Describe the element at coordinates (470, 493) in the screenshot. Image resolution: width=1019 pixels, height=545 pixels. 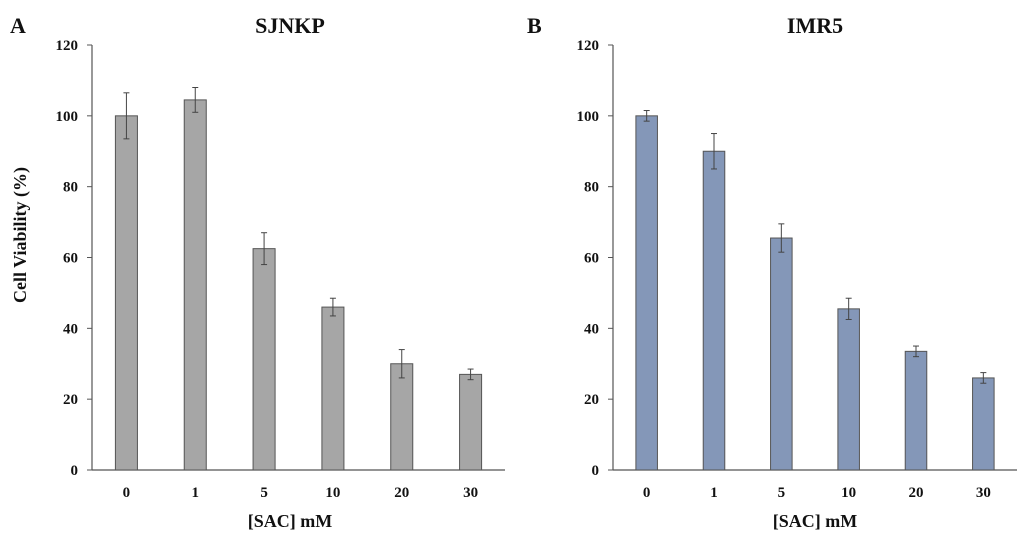
I see `panel-a-xtick-label: 30` at that location.